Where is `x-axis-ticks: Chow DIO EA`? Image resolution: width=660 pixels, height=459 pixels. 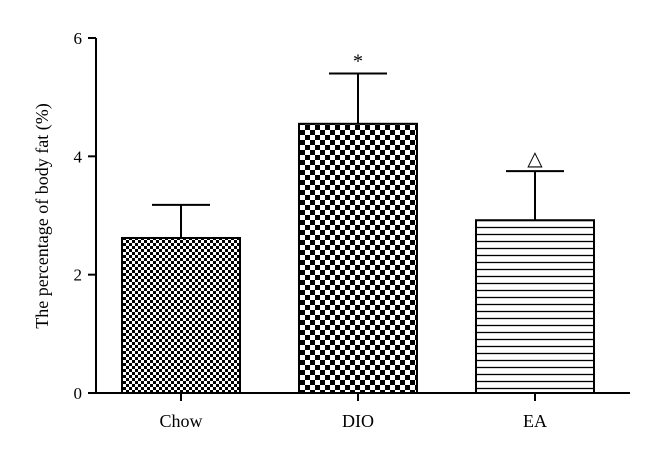
x-axis-ticks: Chow DIO EA is located at coordinates (353, 412).